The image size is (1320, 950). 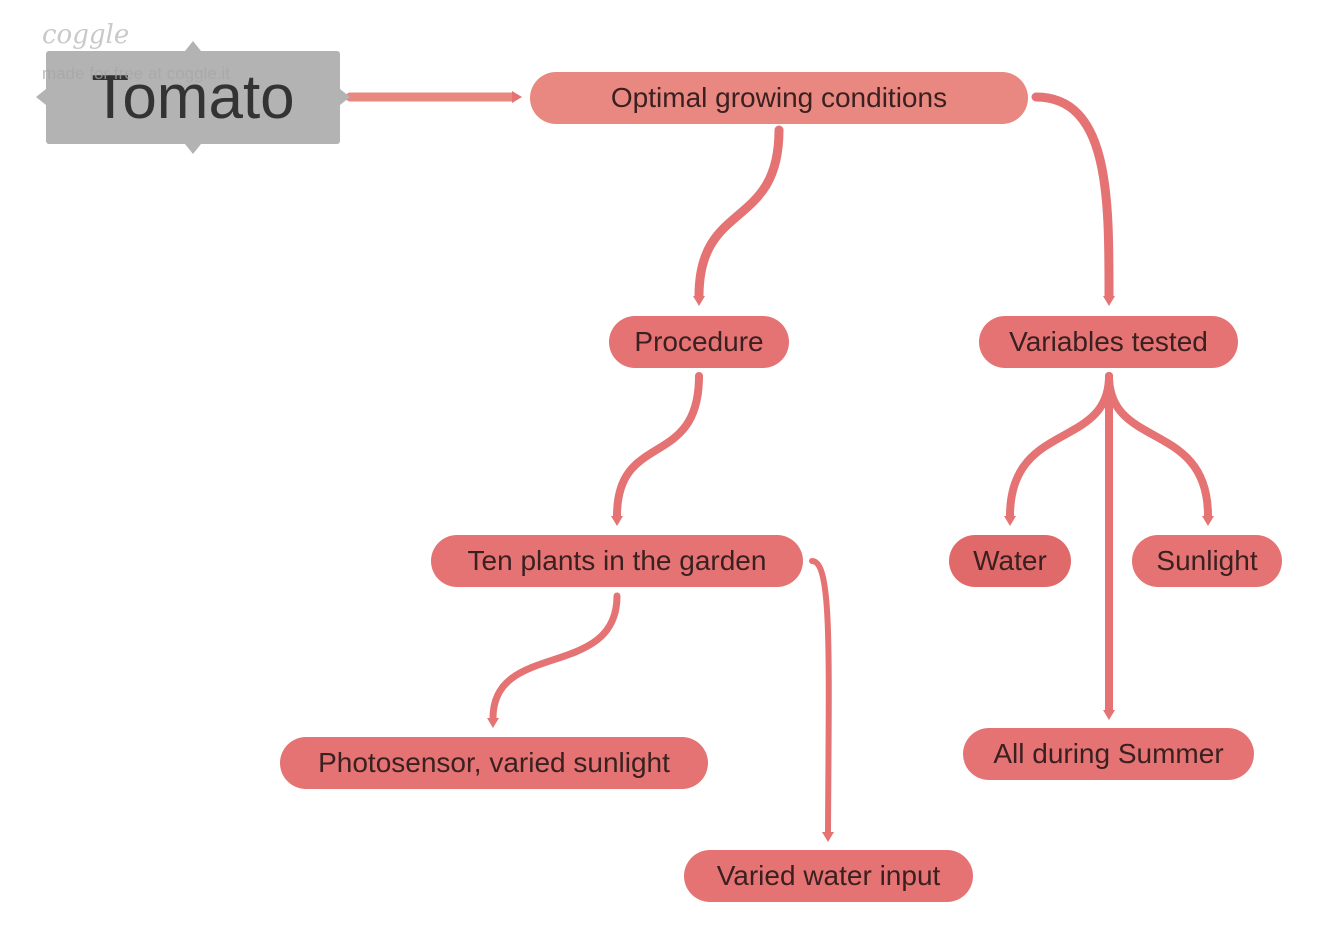 What do you see at coordinates (1208, 521) in the screenshot?
I see `arrow-tip-sunlight` at bounding box center [1208, 521].